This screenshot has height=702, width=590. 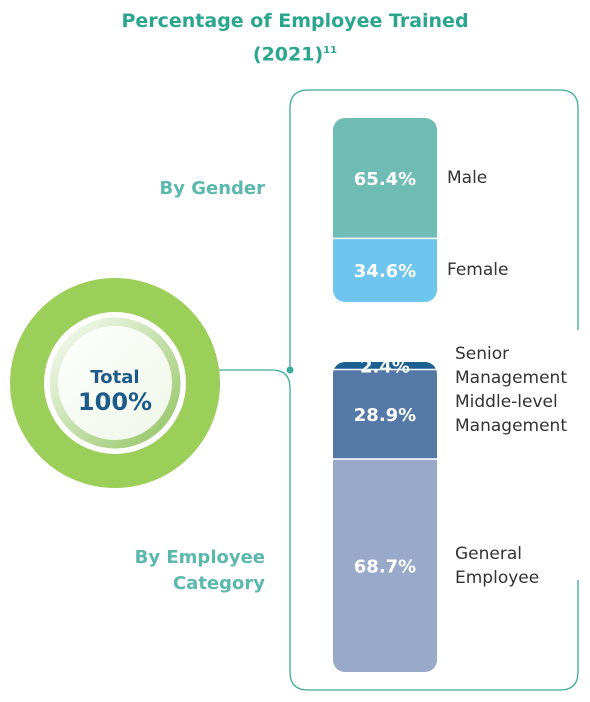 What do you see at coordinates (115, 377) in the screenshot?
I see `center-label: Total` at bounding box center [115, 377].